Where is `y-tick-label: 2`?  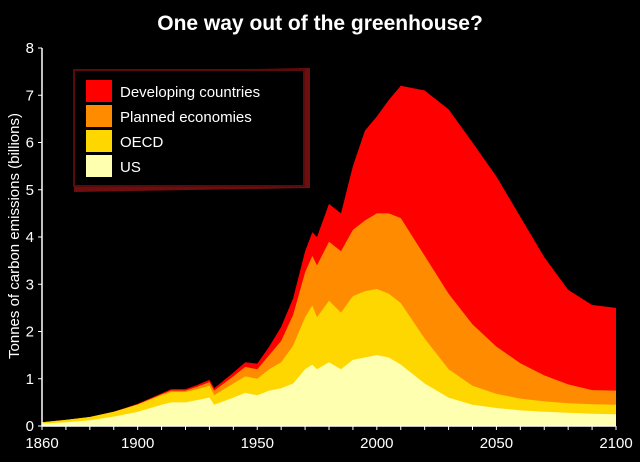
y-tick-label: 2 is located at coordinates (30, 332).